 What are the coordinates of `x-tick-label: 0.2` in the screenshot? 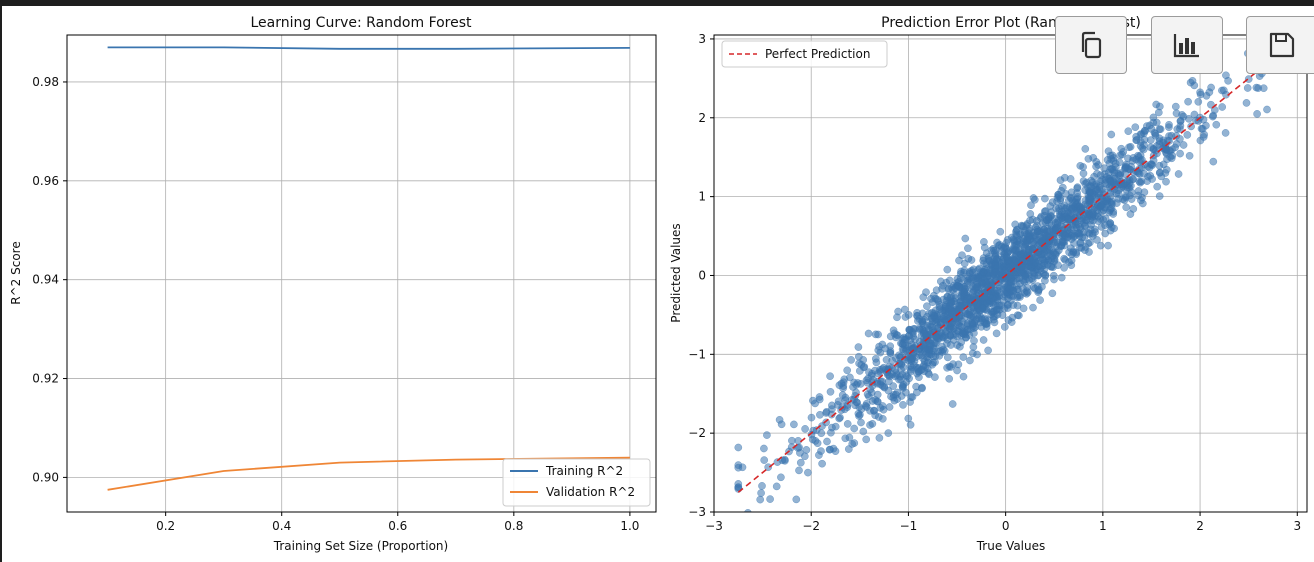 It's located at (165, 526).